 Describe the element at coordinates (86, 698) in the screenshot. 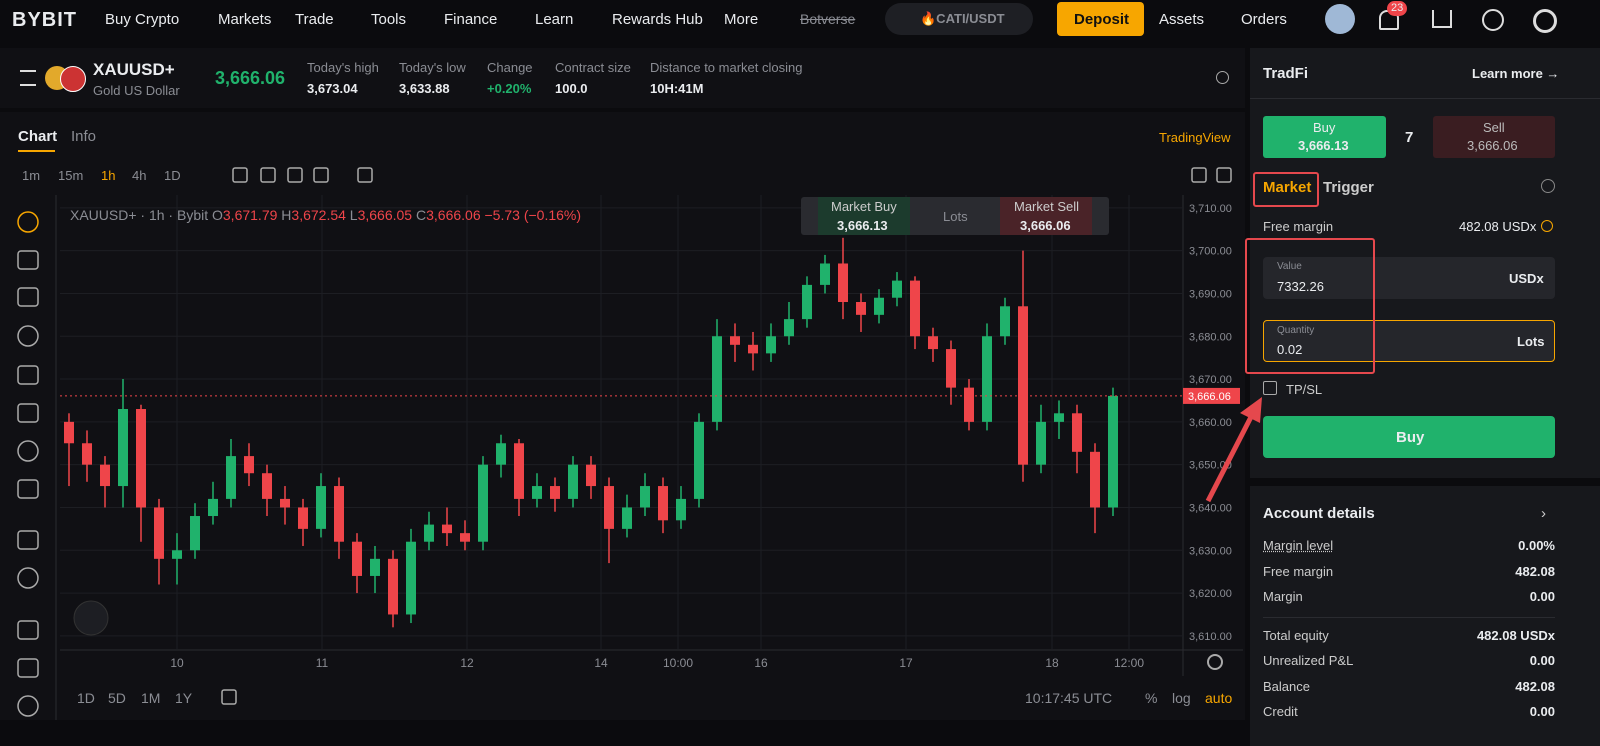

I see `range: 1D` at that location.